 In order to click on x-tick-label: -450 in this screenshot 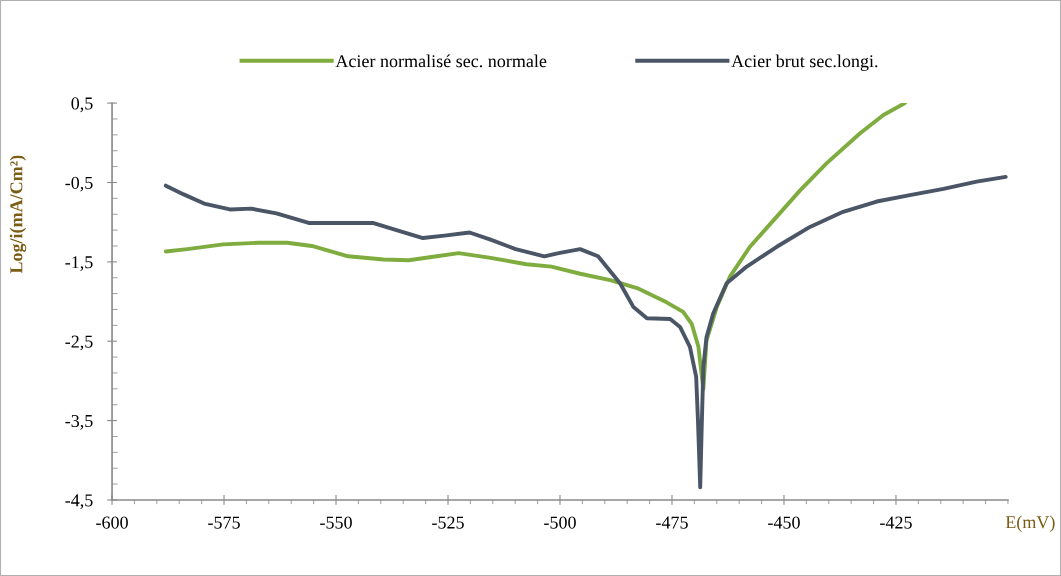, I will do `click(784, 522)`.